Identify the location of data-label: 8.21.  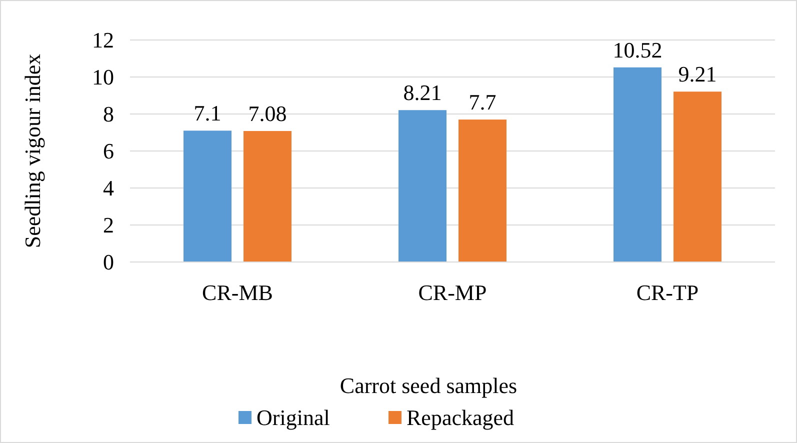
(422, 93).